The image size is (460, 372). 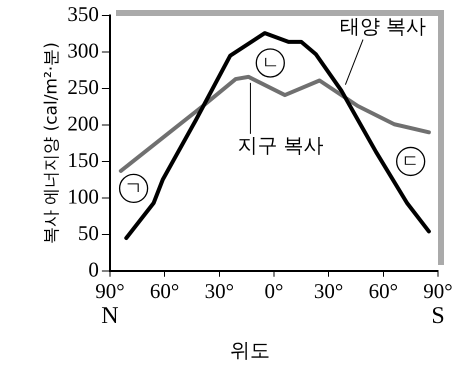 What do you see at coordinates (93, 269) in the screenshot?
I see `y-tick-label: 0` at bounding box center [93, 269].